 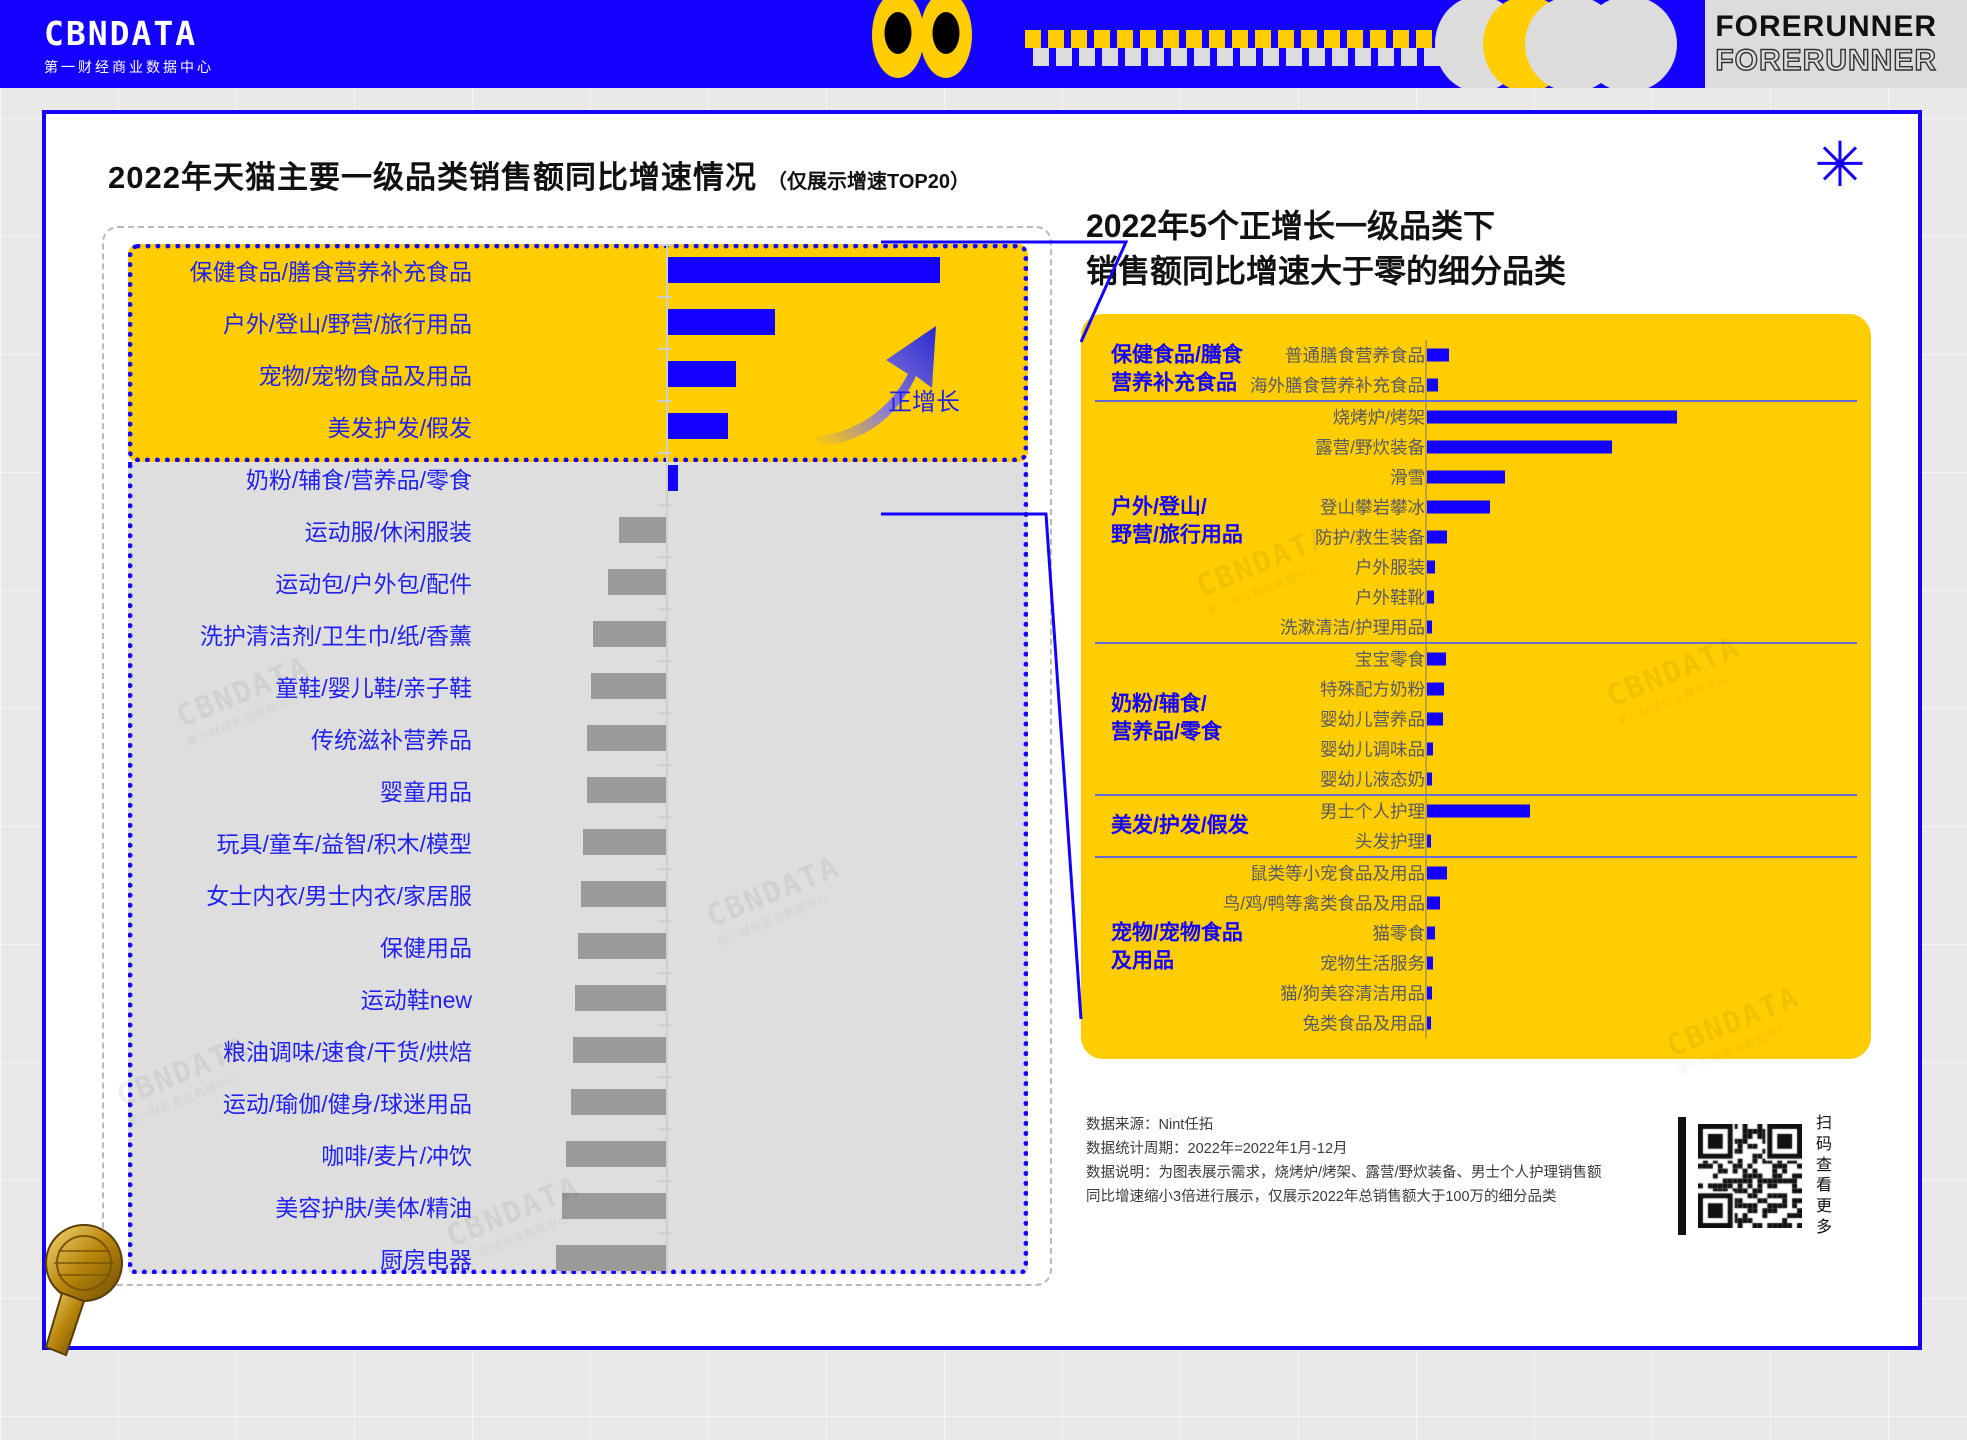 I want to click on subcategory-row: 头发护理, so click(x=1476, y=841).